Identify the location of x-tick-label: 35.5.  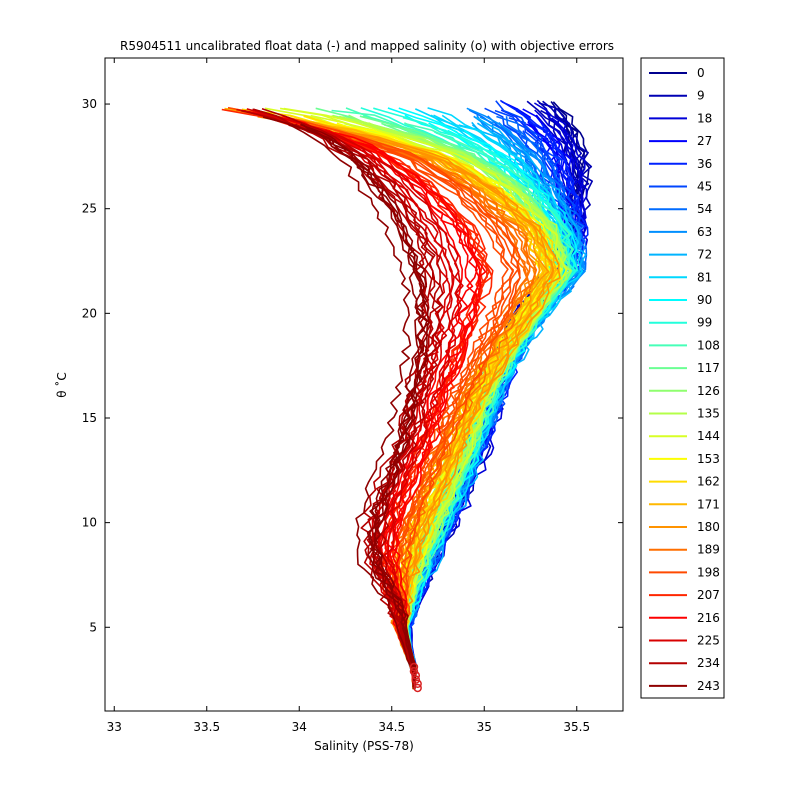
(576, 727).